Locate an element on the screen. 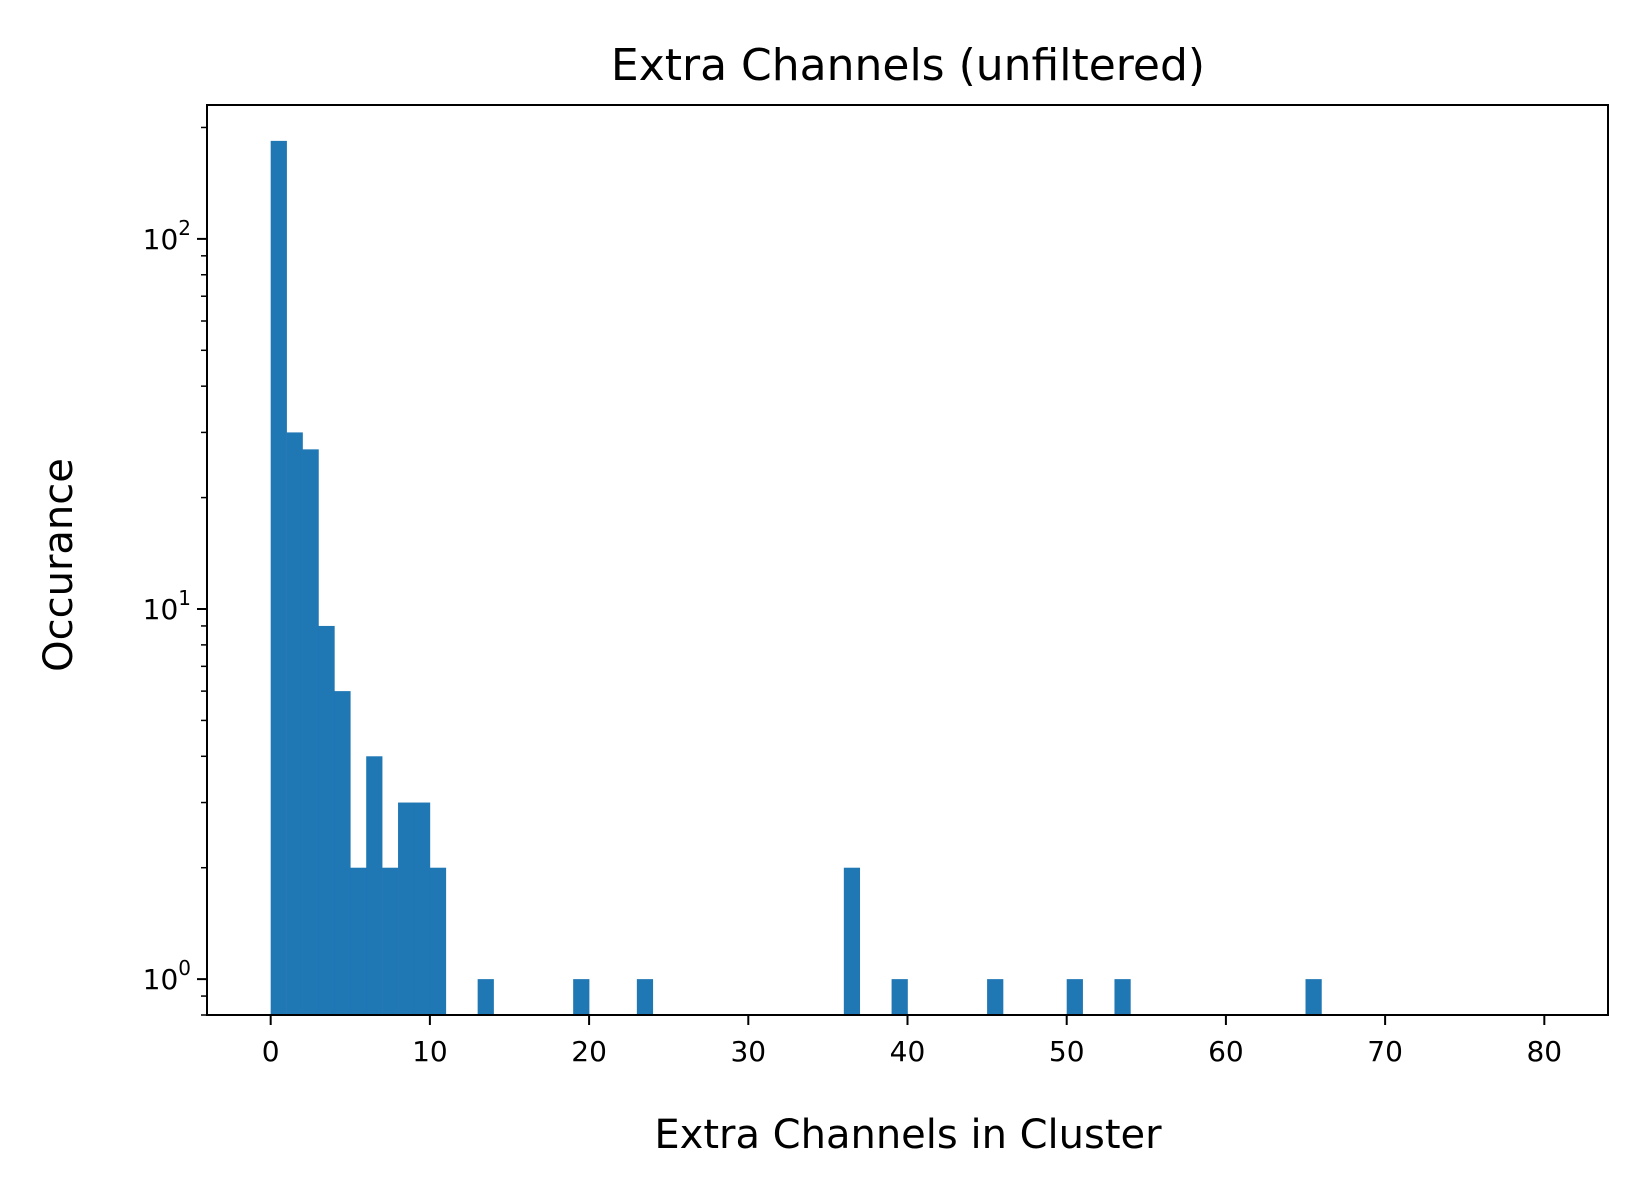  x-tick-label: 30 is located at coordinates (748, 1051).